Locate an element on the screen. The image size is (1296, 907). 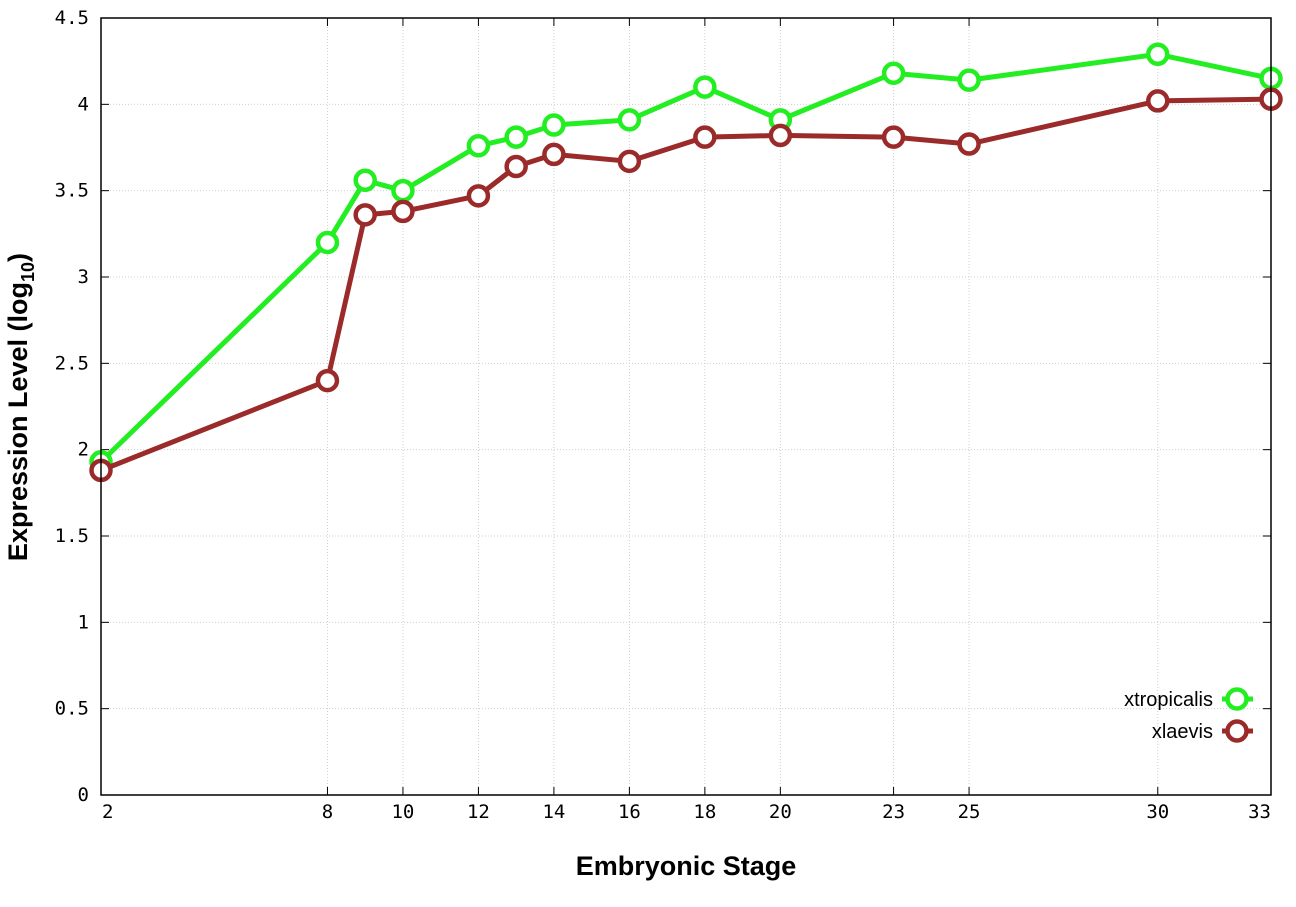
y-tick-label: 0 is located at coordinates (83, 795).